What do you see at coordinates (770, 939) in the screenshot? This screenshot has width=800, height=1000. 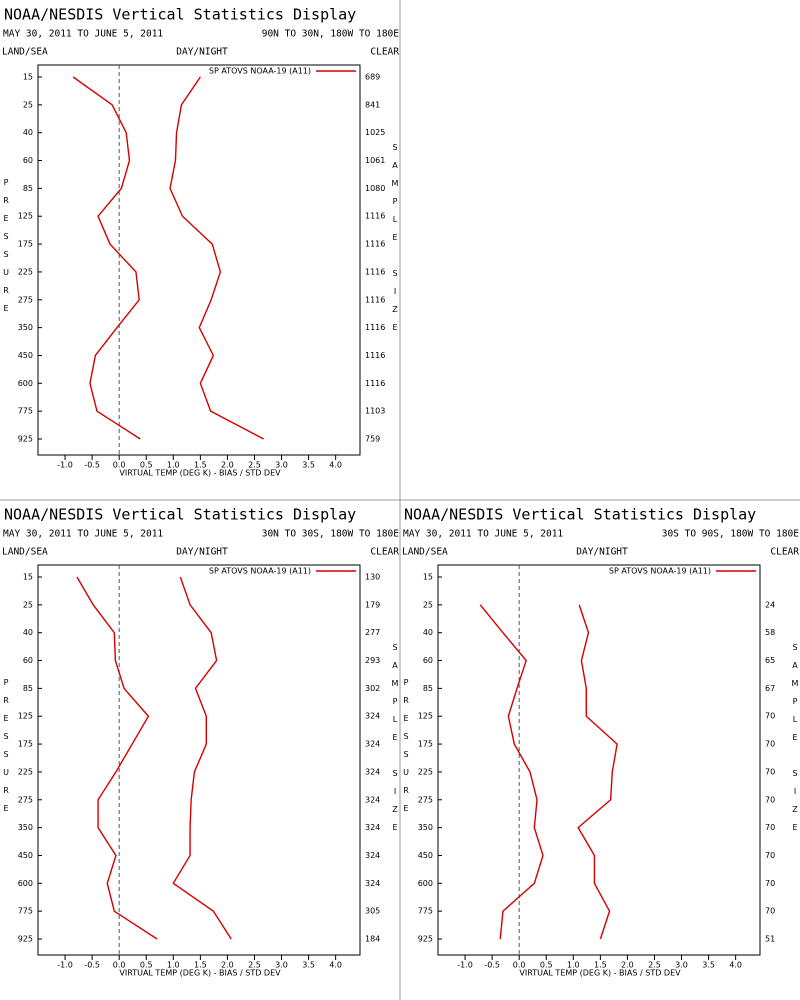 I see `sample-size: 51` at bounding box center [770, 939].